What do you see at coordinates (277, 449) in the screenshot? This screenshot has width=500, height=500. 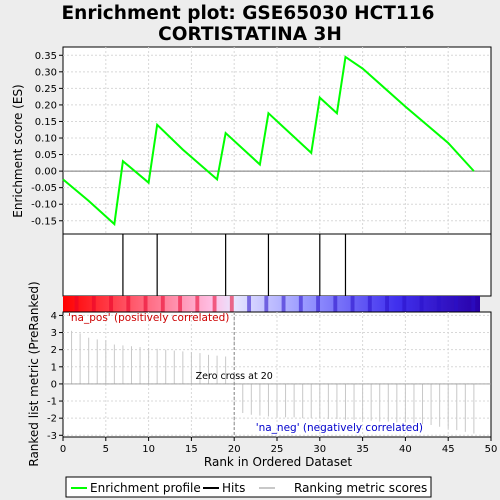 I see `x-tick-label: 25` at bounding box center [277, 449].